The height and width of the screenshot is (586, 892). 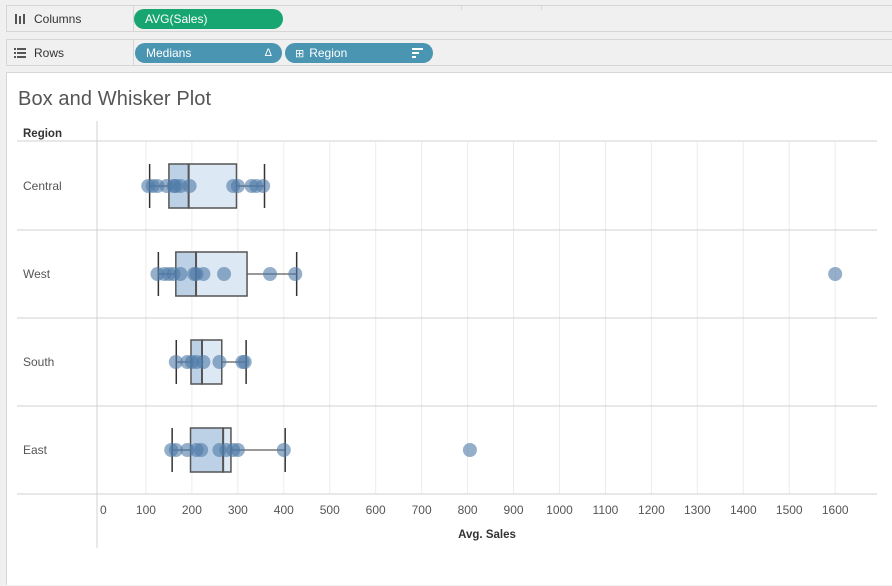 I want to click on rows-shelf: Rows Medians Δ ⊞ Region, so click(x=449, y=52).